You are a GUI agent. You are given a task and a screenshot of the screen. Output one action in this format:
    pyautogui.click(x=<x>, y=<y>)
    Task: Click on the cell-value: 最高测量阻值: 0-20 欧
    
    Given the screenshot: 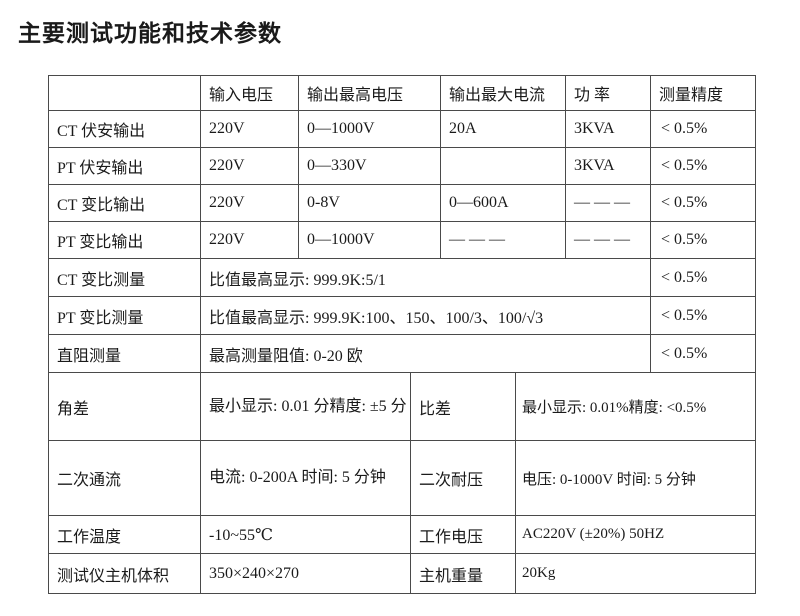 What is the action you would take?
    pyautogui.click(x=425, y=353)
    